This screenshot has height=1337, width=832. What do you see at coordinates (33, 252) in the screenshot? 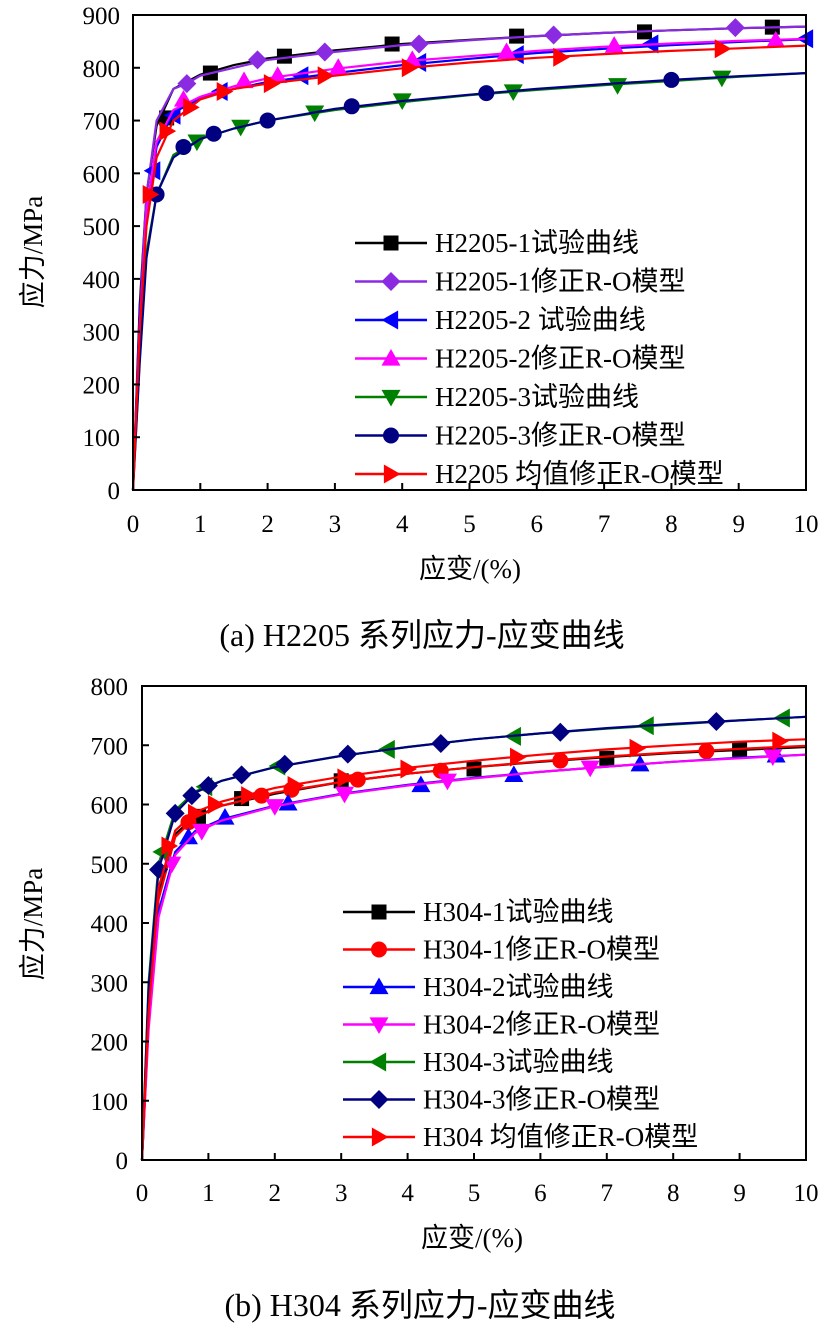
I see `y-axis-label-h2205: 应力/MPa` at bounding box center [33, 252].